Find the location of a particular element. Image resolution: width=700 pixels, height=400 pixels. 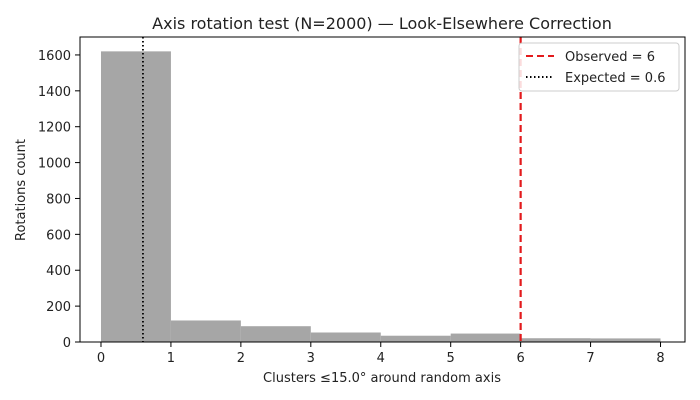

x-ticks-group: 0 1 2 3 4 5 6 7 8 is located at coordinates (381, 354).